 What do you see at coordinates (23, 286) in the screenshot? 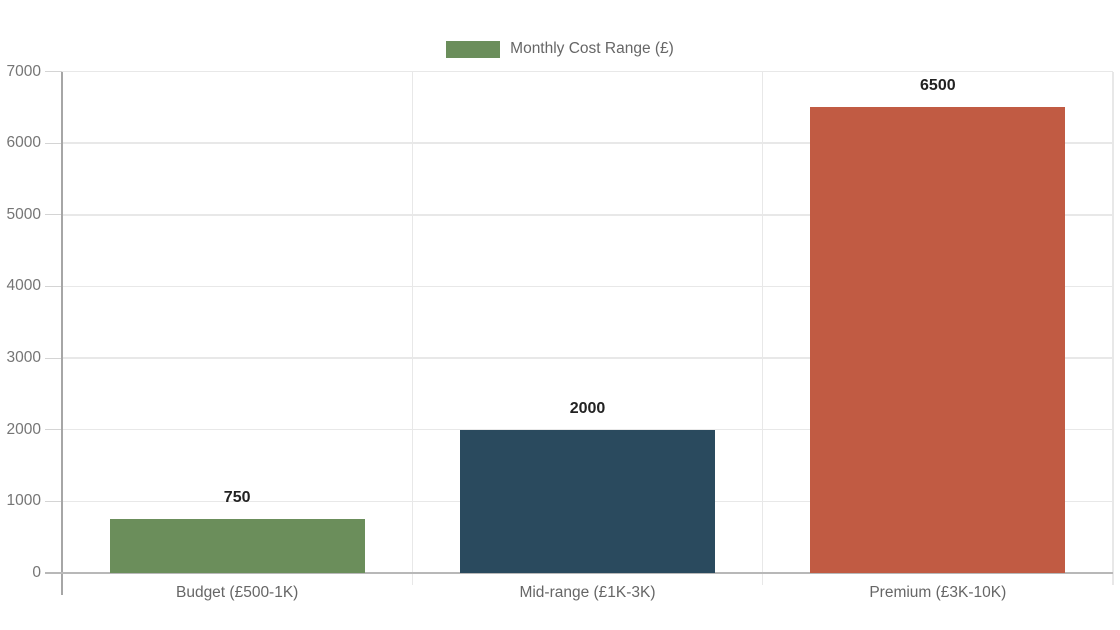
I see `y-axis-tick-label: 4000` at bounding box center [23, 286].